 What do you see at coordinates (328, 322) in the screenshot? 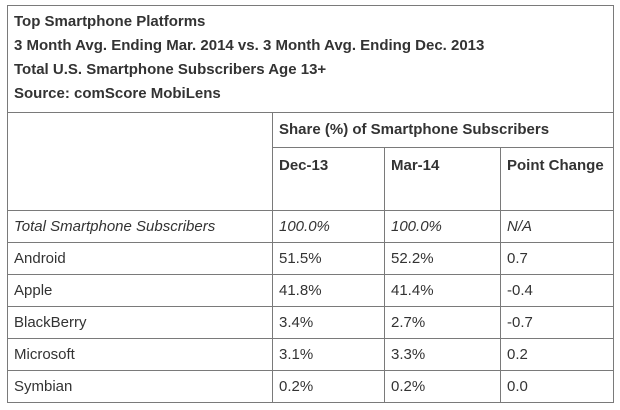
I see `cell-dec13: 3.4%` at bounding box center [328, 322].